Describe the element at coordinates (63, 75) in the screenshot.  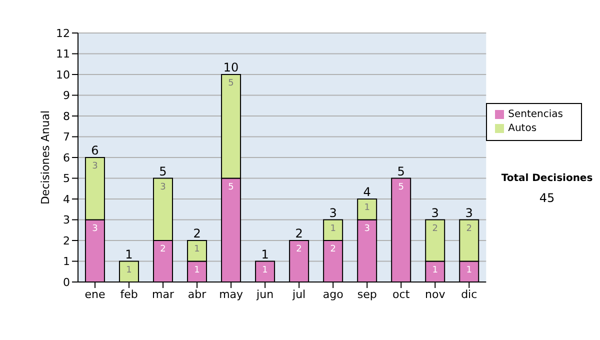
I see `y-tick-label: 10` at that location.